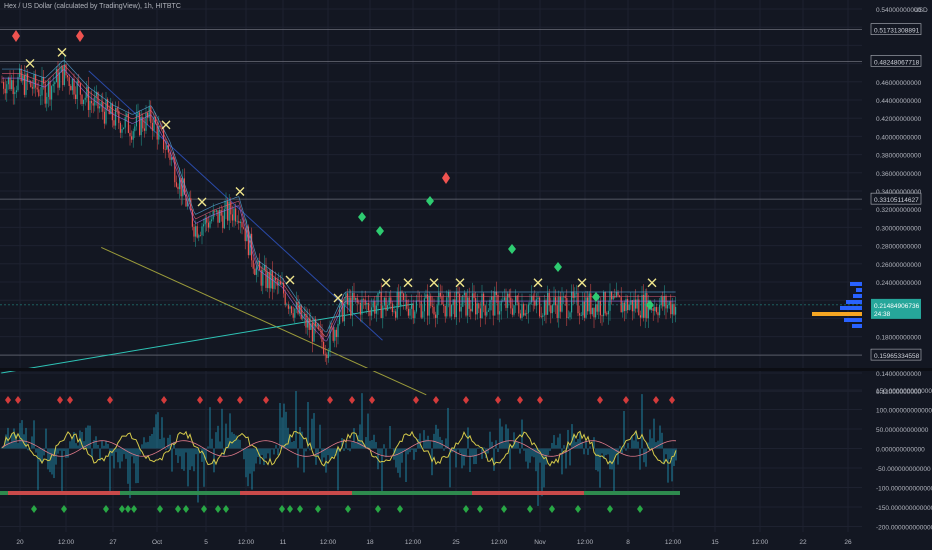 The height and width of the screenshot is (550, 932). What do you see at coordinates (896, 308) in the screenshot?
I see `last-price-tag` at bounding box center [896, 308].